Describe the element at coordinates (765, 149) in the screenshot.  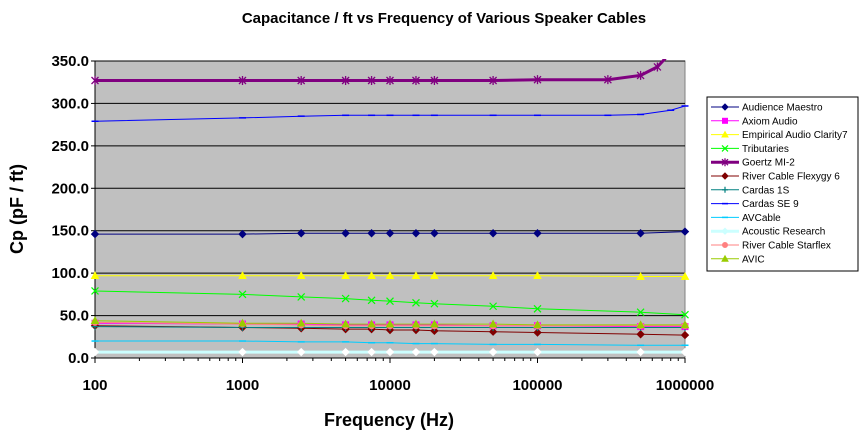
I see `legend-label-tributaries: Tributaries` at that location.